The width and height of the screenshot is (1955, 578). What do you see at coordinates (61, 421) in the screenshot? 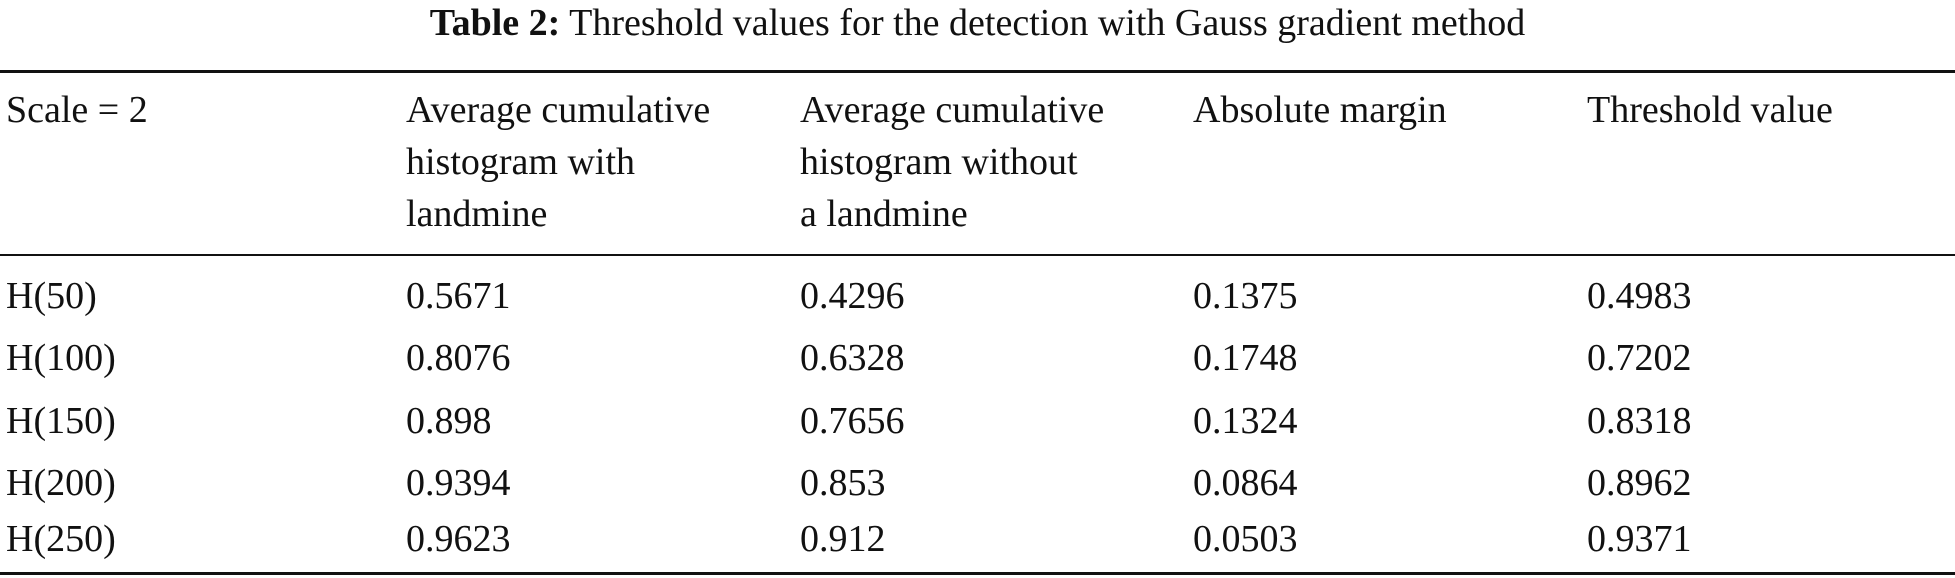
I see `table-cell: H(150)` at bounding box center [61, 421].